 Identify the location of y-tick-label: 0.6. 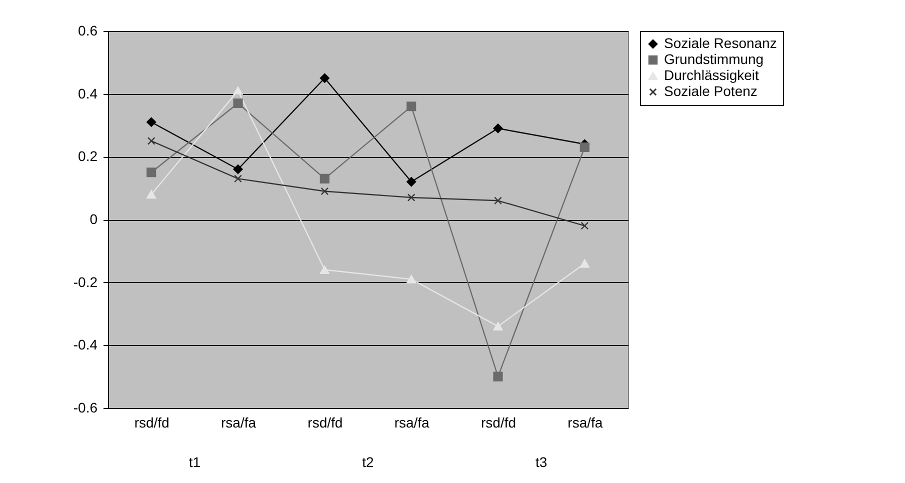
(88, 30).